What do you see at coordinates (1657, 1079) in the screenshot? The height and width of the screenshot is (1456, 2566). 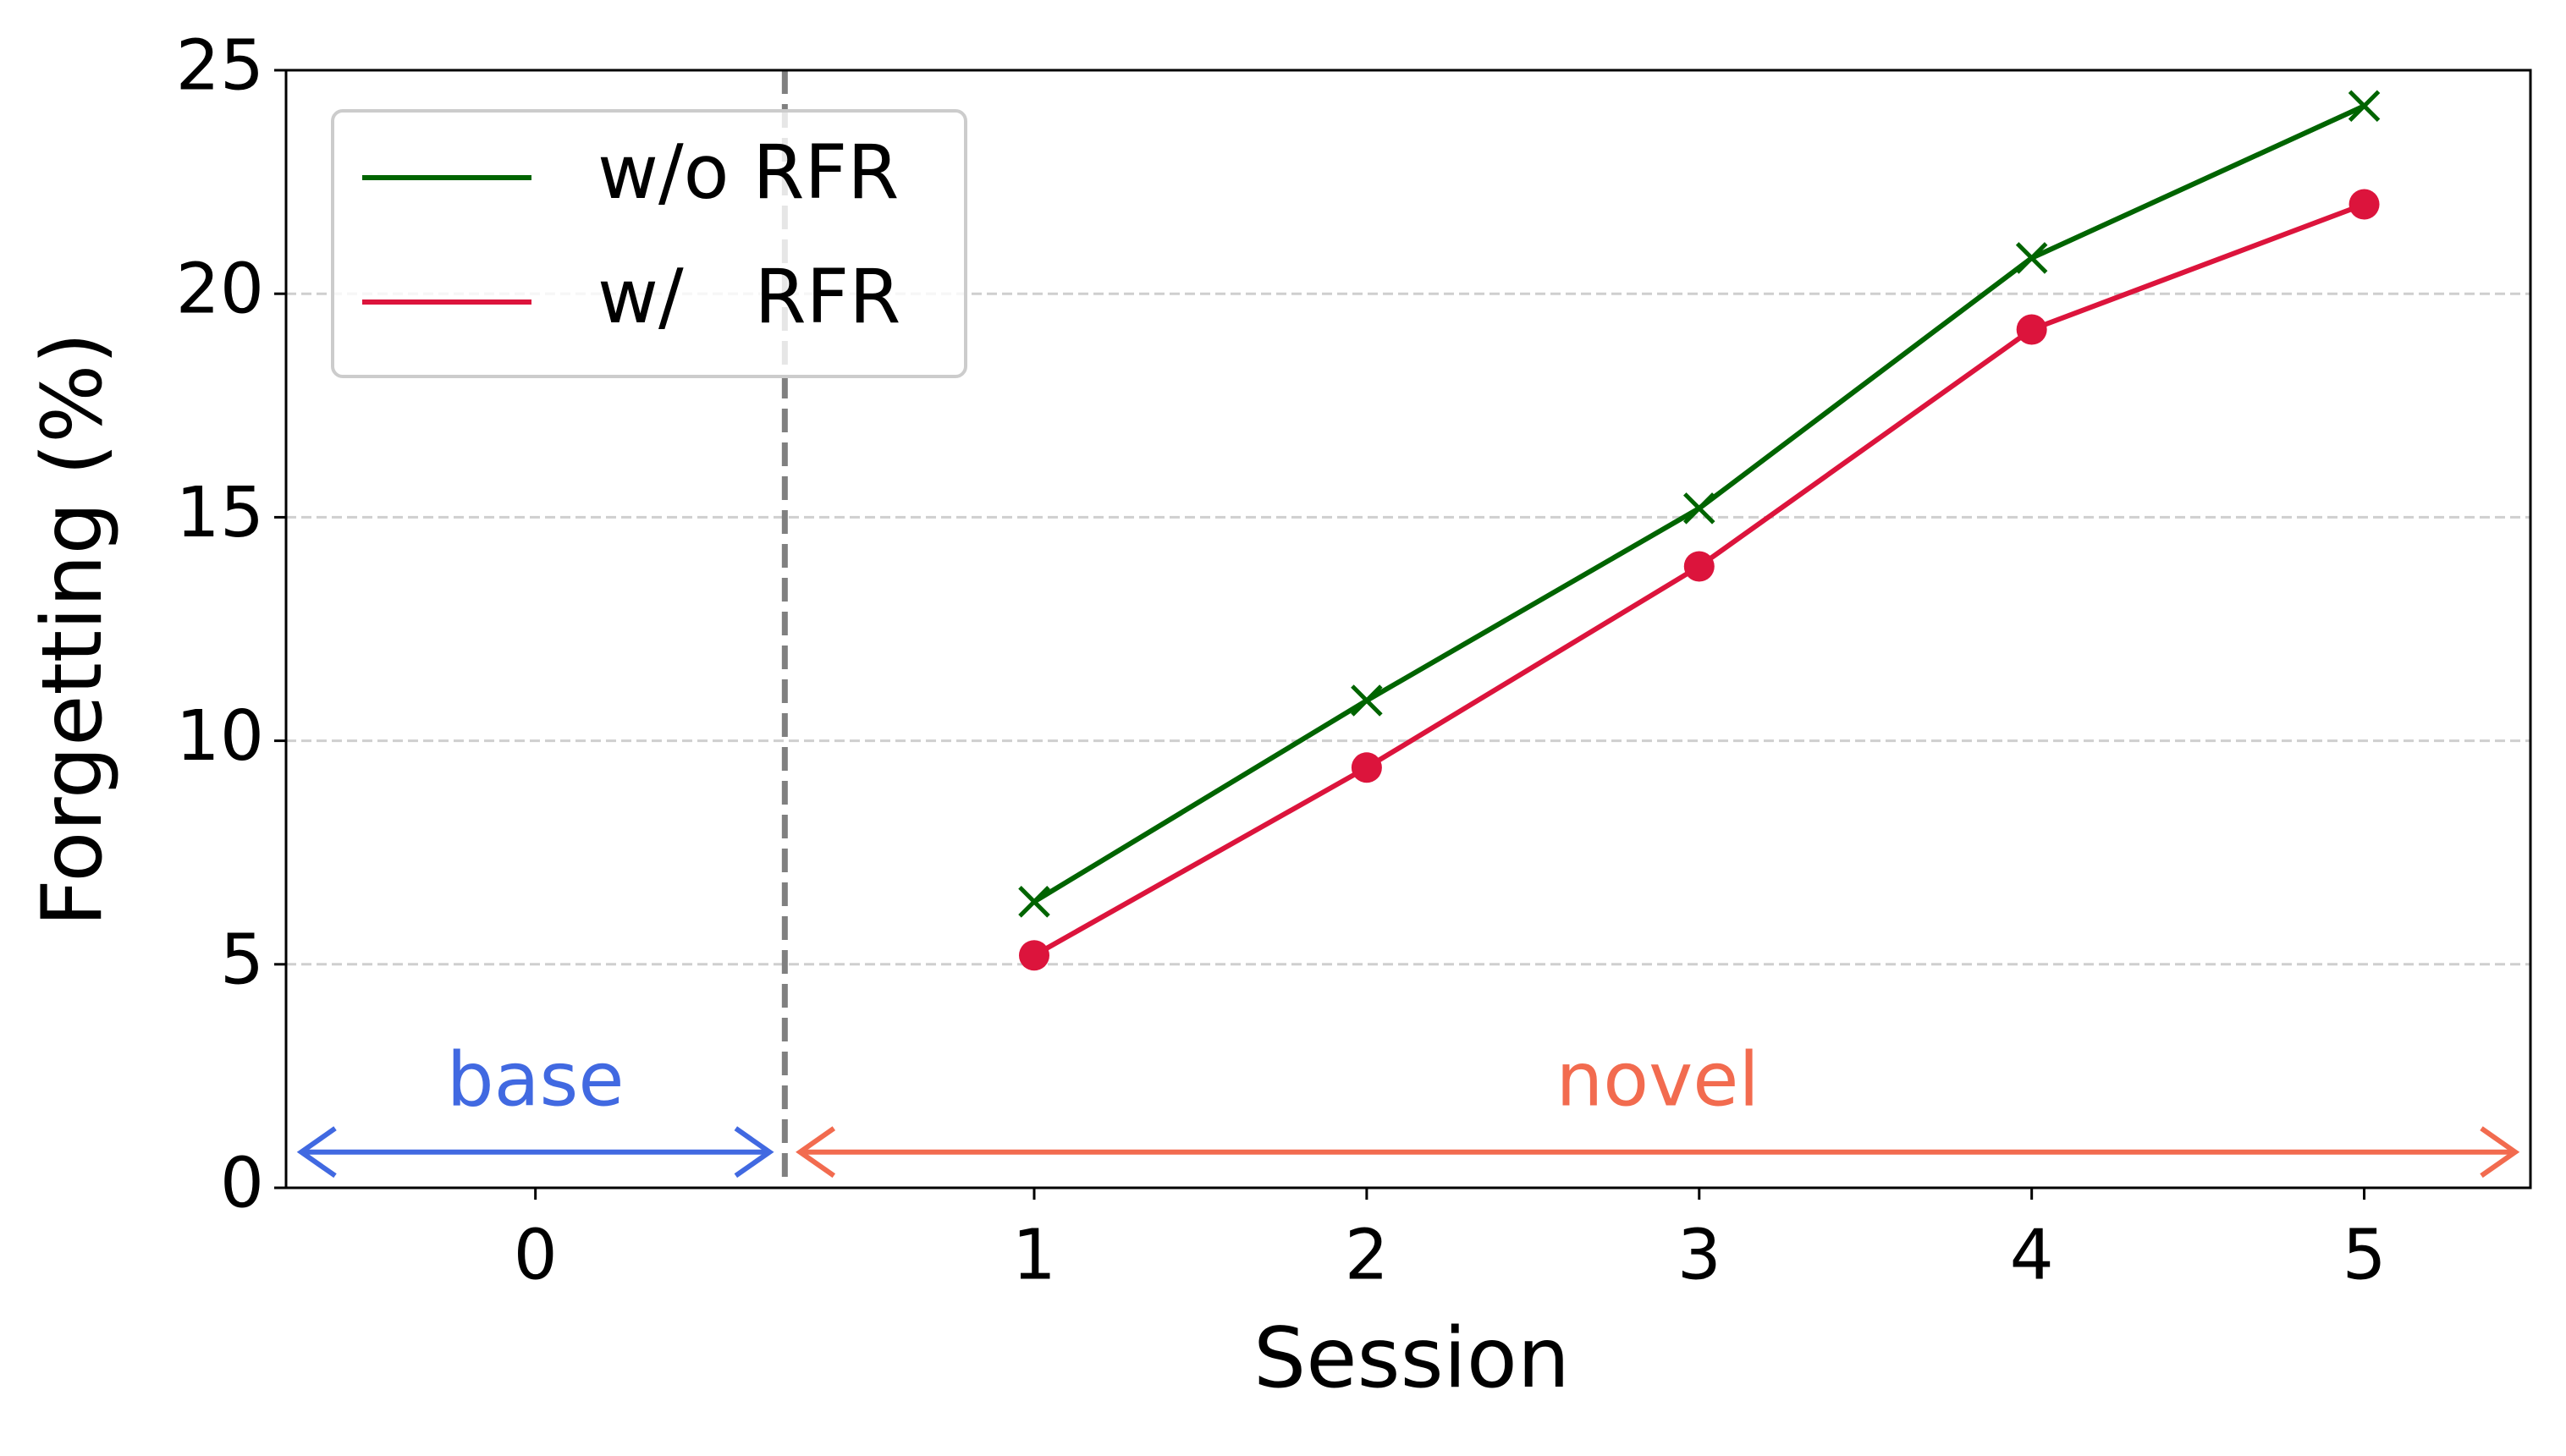 I see `annotation-label: novel` at bounding box center [1657, 1079].